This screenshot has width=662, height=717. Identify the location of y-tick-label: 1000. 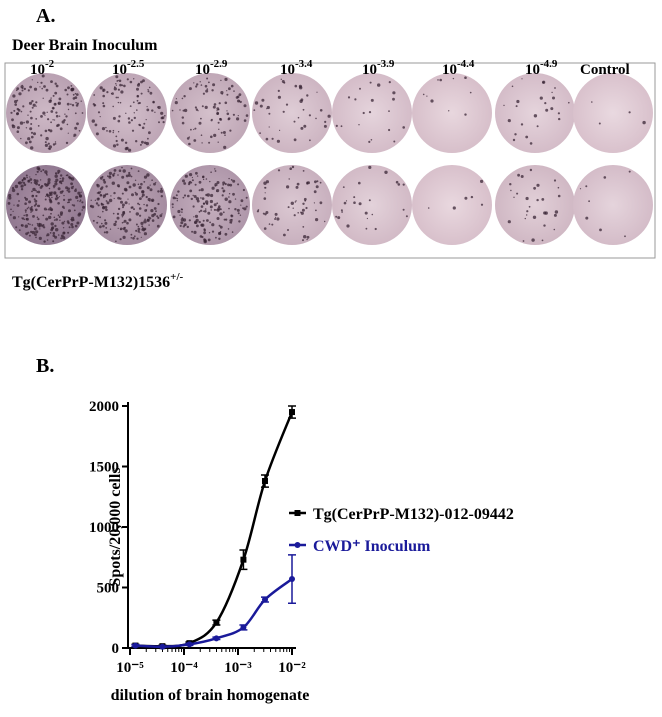
(104, 528).